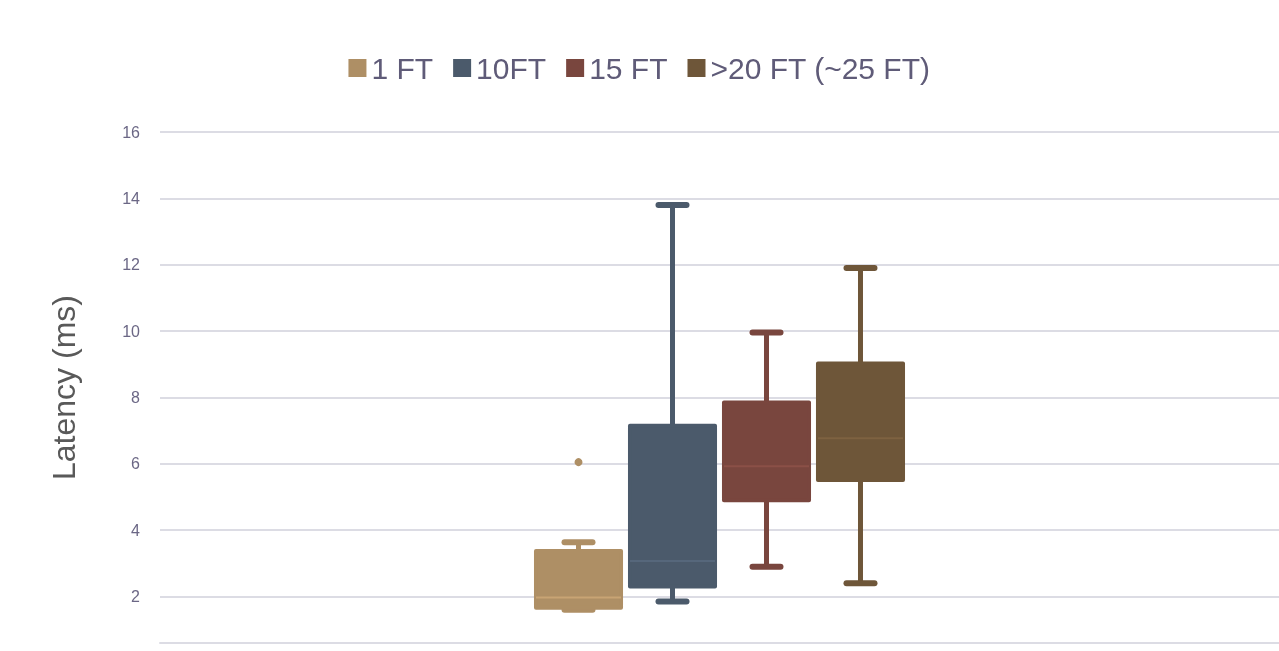 The height and width of the screenshot is (651, 1279). What do you see at coordinates (402, 68) in the screenshot?
I see `legend-label: 1 FT` at bounding box center [402, 68].